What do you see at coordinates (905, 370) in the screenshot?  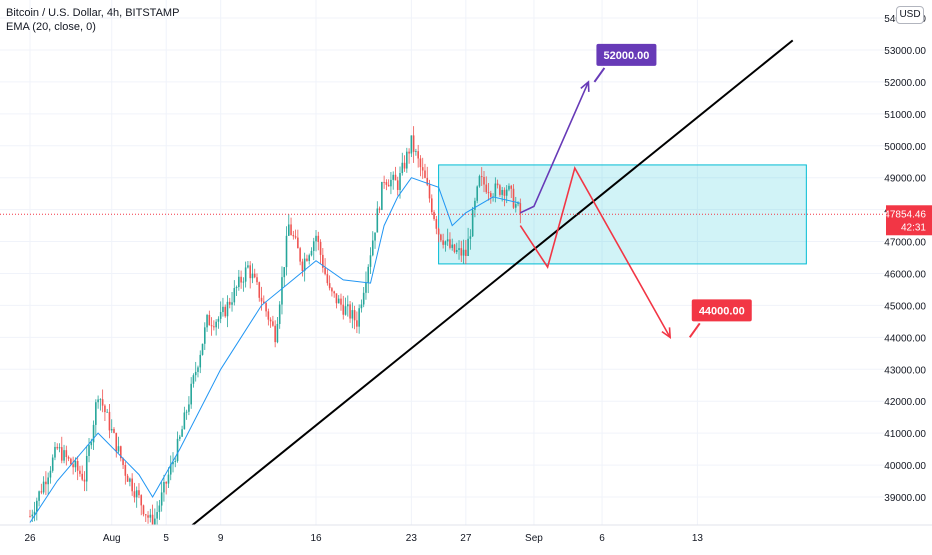 I see `price-tick-label: 43000.00` at bounding box center [905, 370].